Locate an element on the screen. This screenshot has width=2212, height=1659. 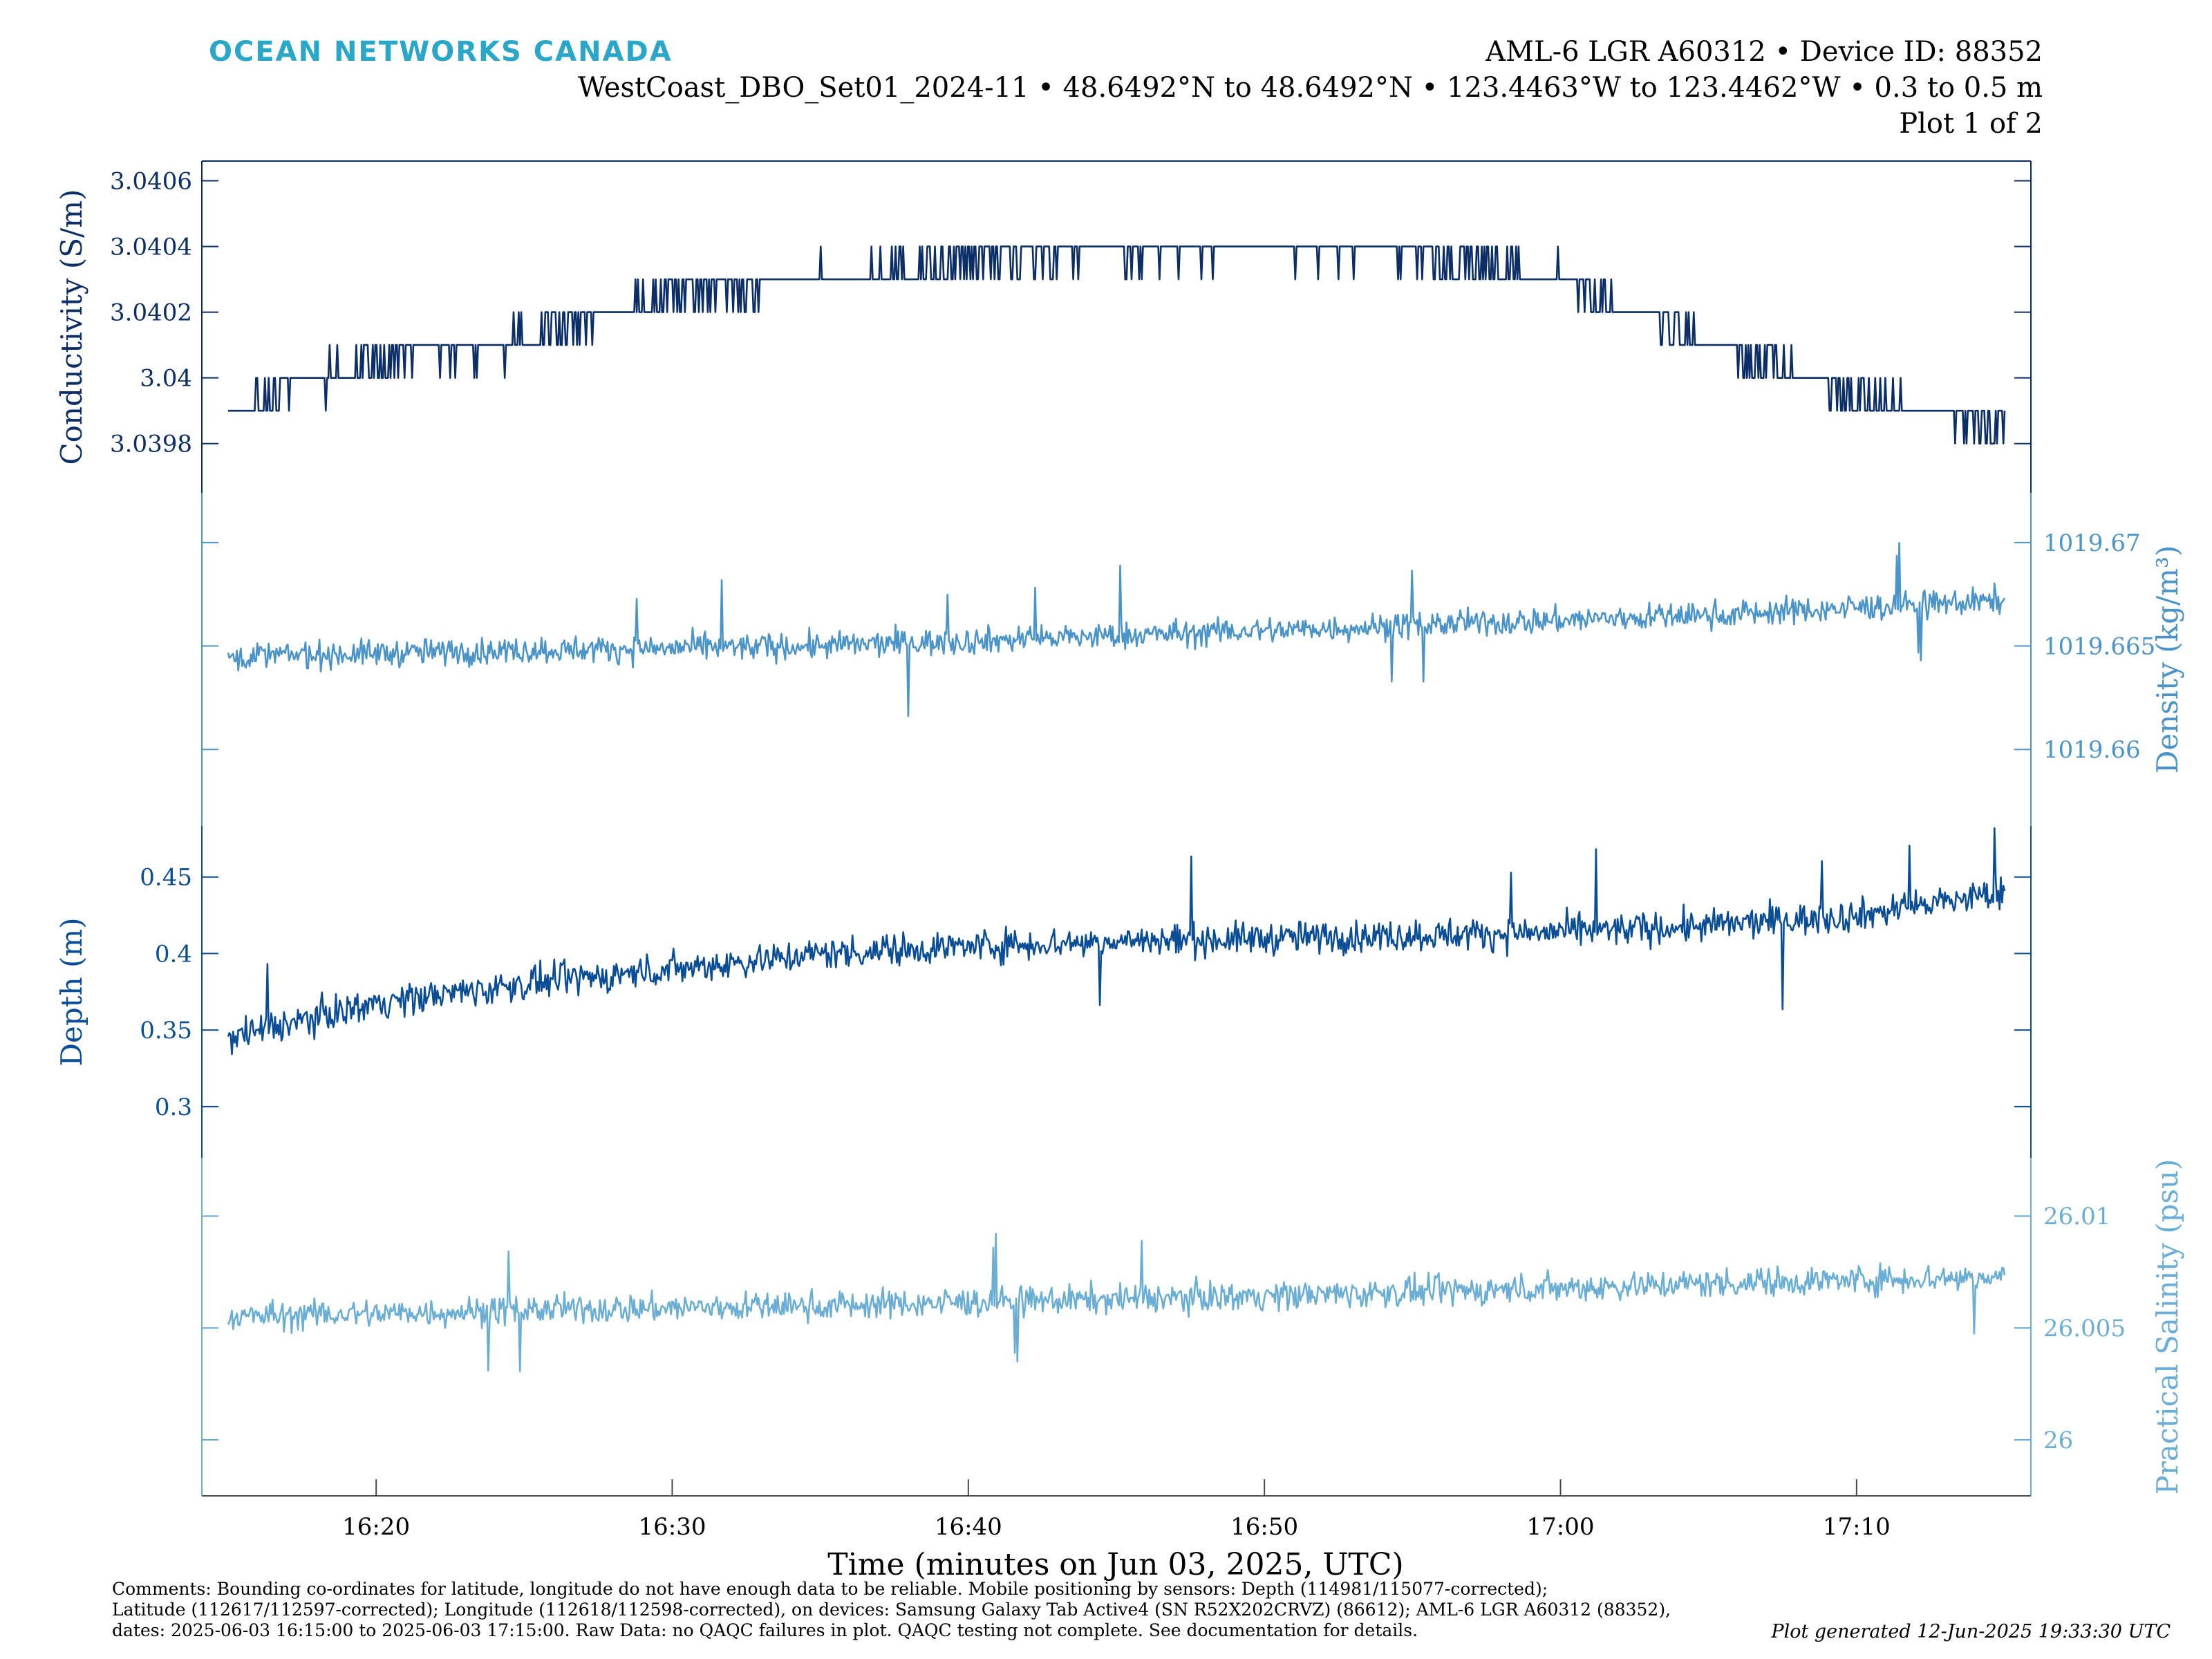
depth-tick-label: 0.35 is located at coordinates (166, 1030).